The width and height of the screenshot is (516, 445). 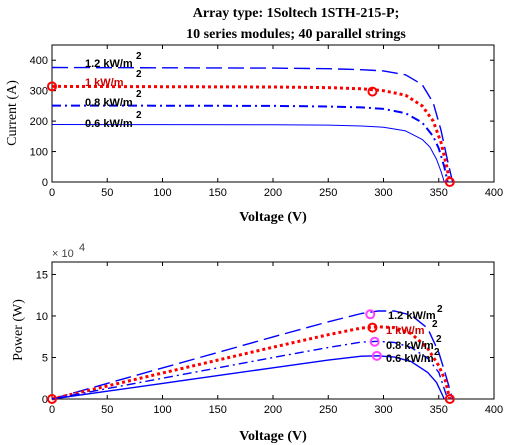 I want to click on y-tick-label: 200, so click(x=39, y=122).